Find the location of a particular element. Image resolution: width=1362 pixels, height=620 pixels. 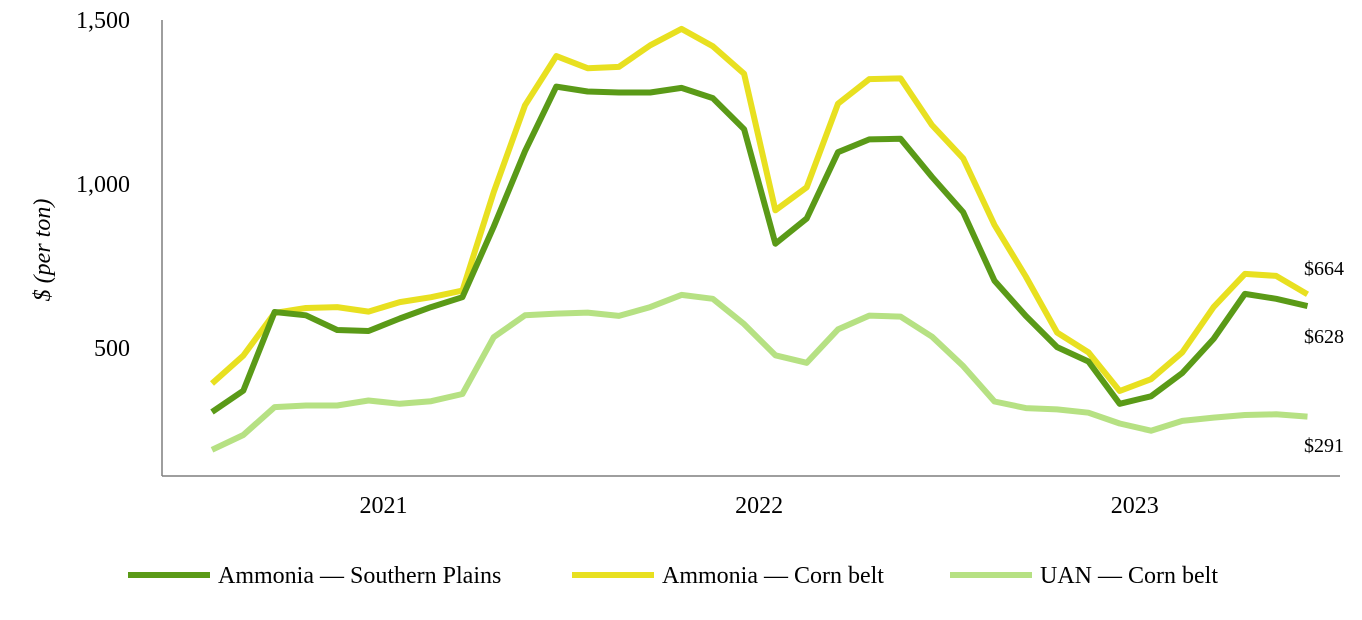

end-value-labels: $291 $628 $664 is located at coordinates (1324, 357).